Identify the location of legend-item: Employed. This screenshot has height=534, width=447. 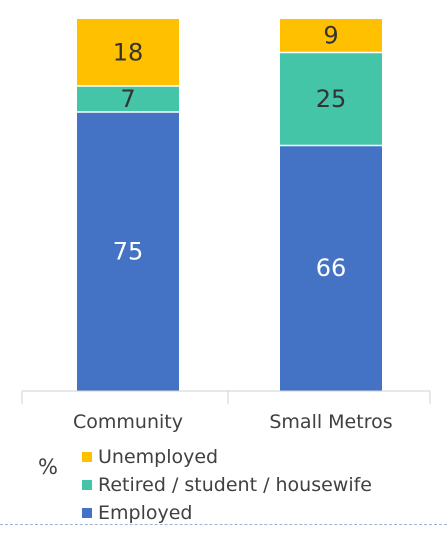
(227, 513).